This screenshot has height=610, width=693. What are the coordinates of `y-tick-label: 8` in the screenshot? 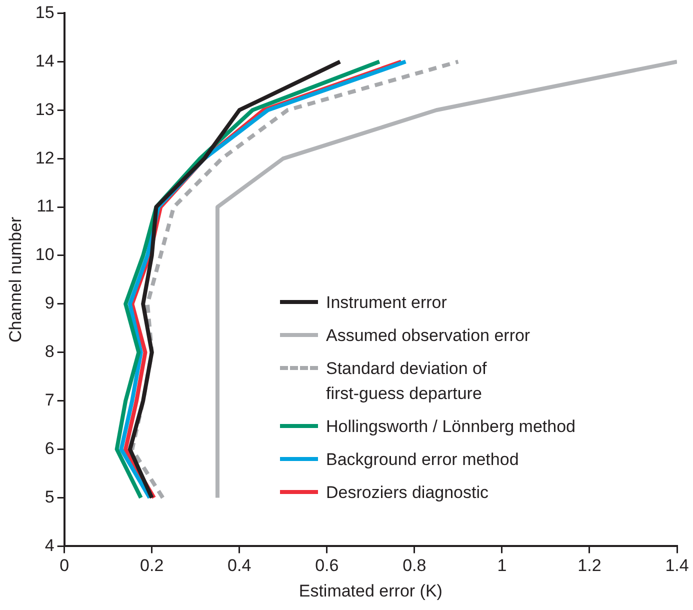 It's located at (49, 352).